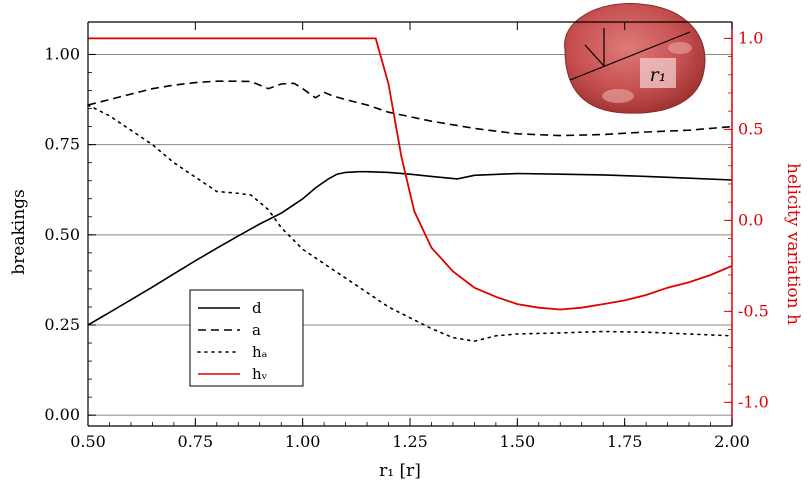 The height and width of the screenshot is (488, 808). What do you see at coordinates (750, 37) in the screenshot?
I see `y2-tick-label: 1.0` at bounding box center [750, 37].